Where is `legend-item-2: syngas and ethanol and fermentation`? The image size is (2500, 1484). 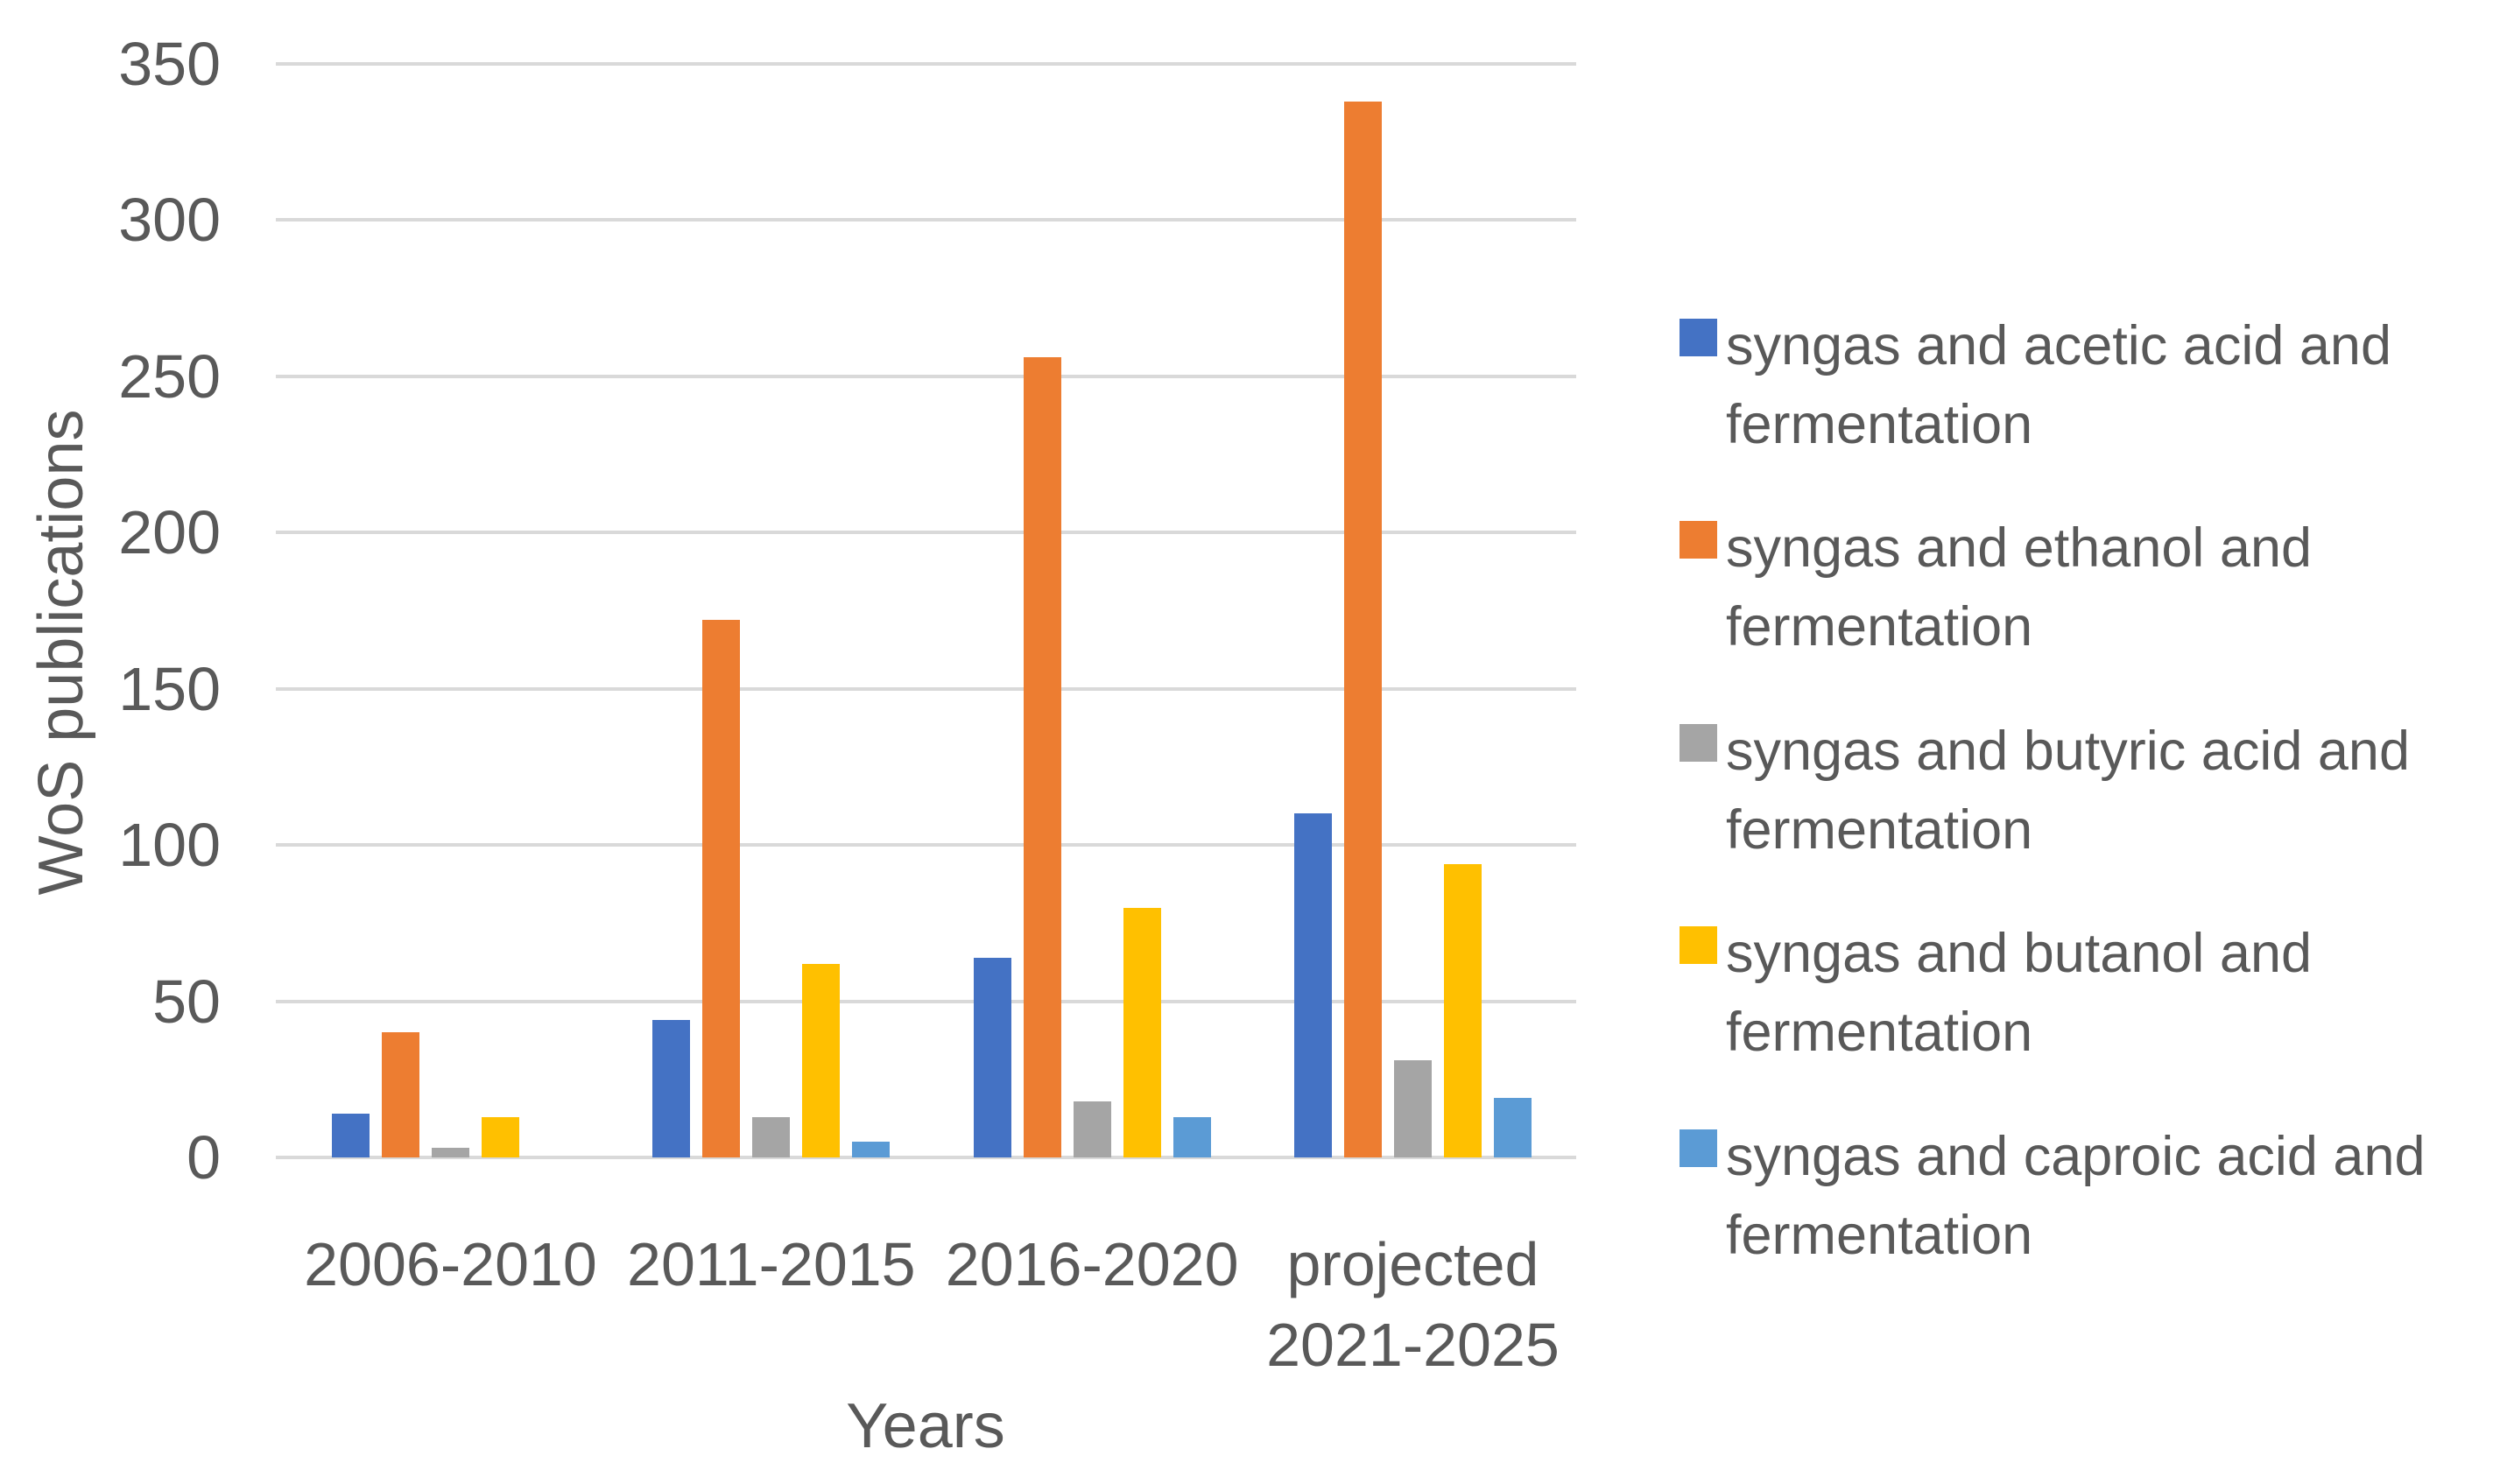 legend-item-2: syngas and ethanol and fermentation is located at coordinates (2087, 587).